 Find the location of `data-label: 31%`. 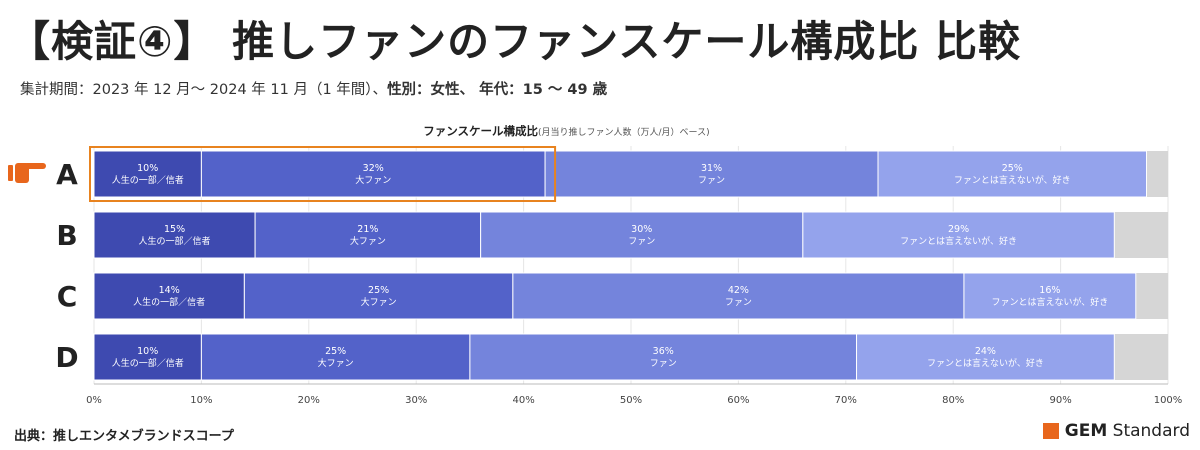

data-label: 31% is located at coordinates (711, 168).